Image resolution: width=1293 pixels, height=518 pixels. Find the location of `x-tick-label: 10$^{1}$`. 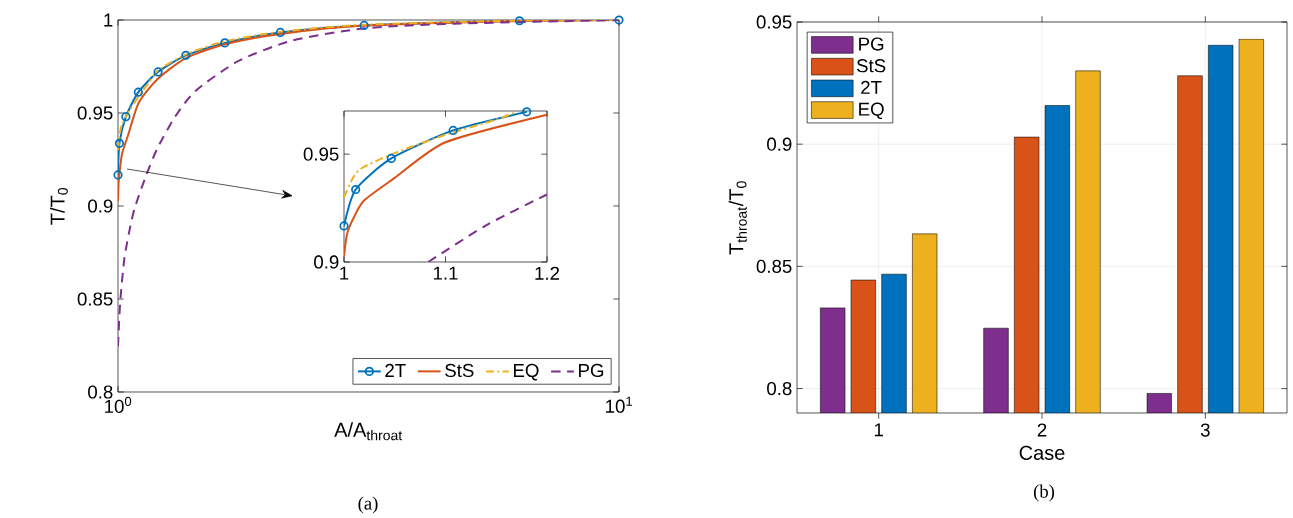

x-tick-label: 10$^{1}$ is located at coordinates (619, 404).